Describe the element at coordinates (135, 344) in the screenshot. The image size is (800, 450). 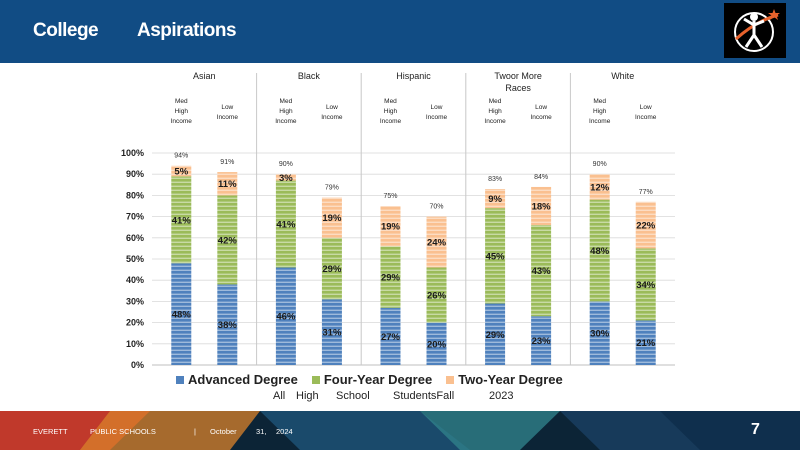
I see `y-tick-label: 10%` at that location.